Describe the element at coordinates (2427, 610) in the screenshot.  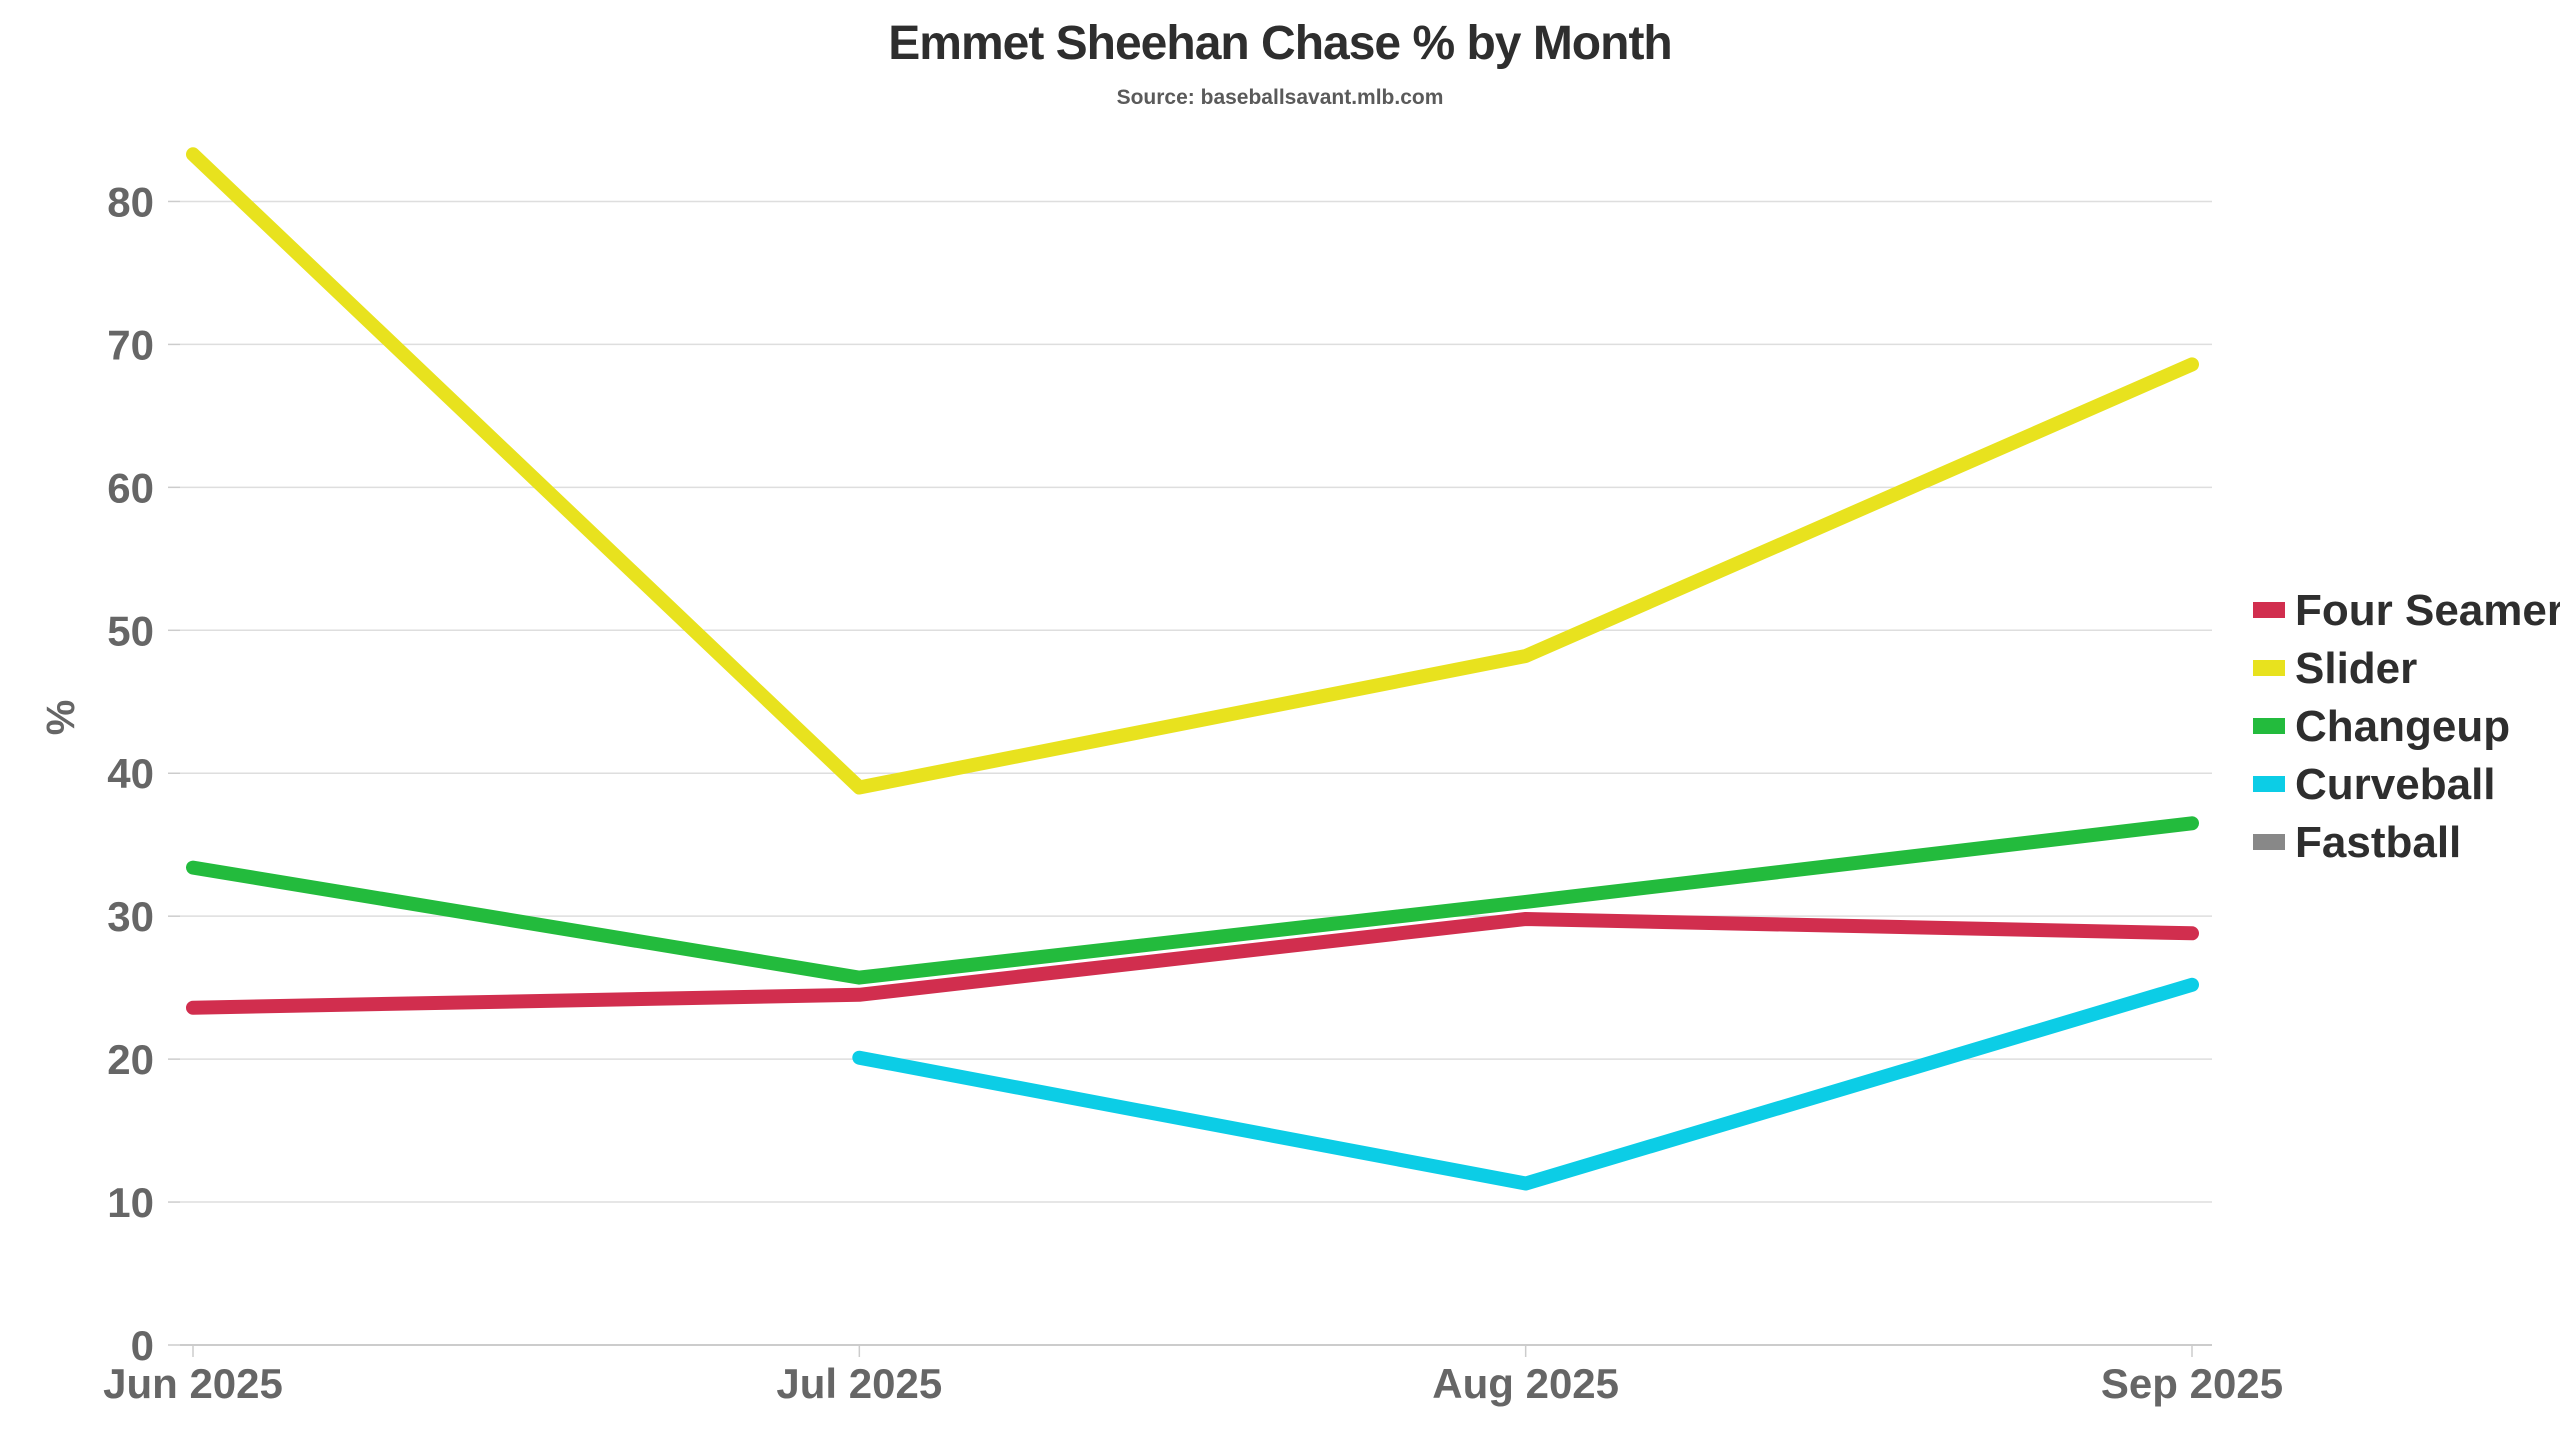
I see `legend-label: Four Seamer` at that location.